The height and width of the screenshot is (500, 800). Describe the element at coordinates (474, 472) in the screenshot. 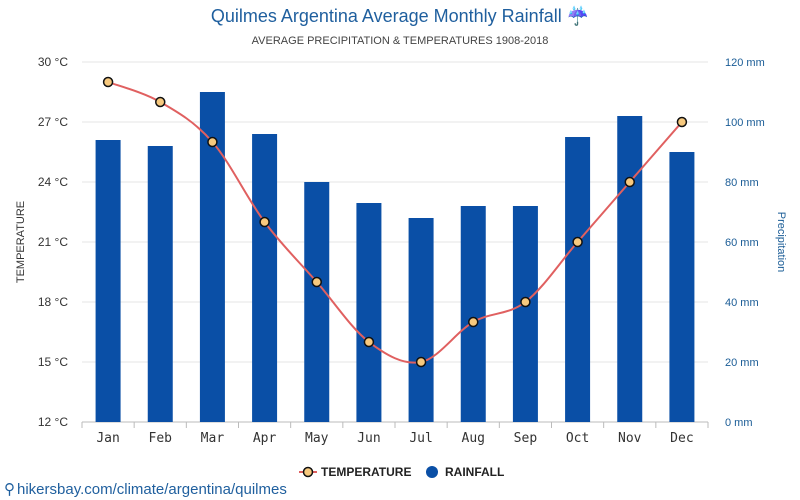

I see `legend-rainfall-label: RAINFALL` at that location.